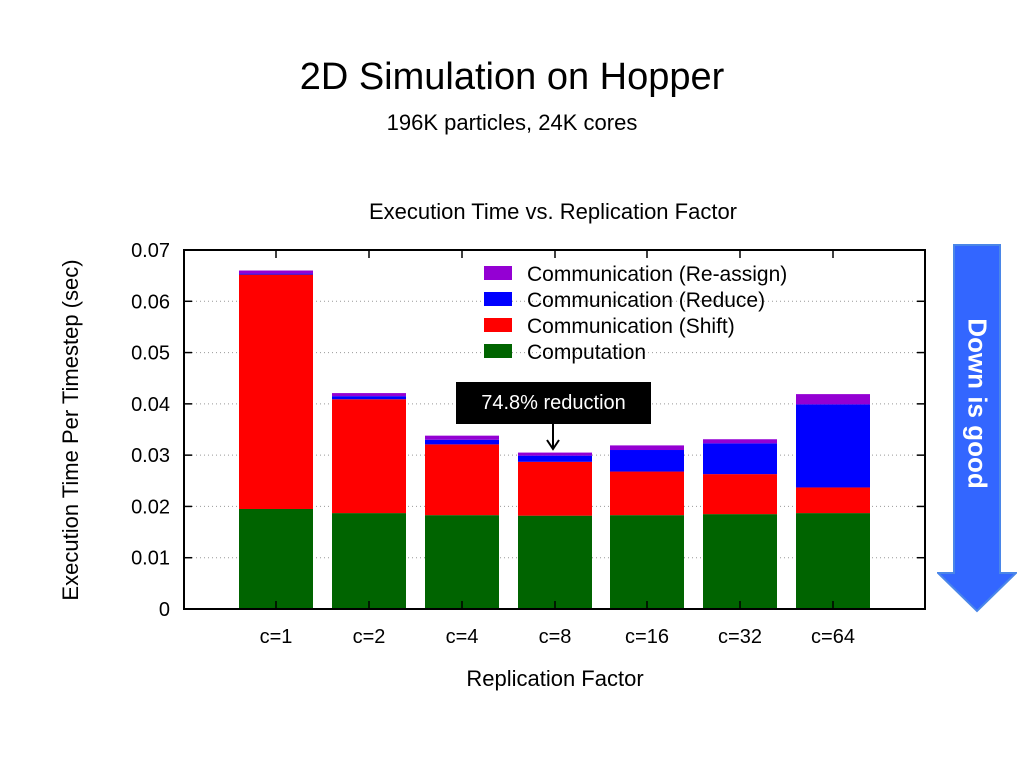 The image size is (1024, 768). What do you see at coordinates (276, 637) in the screenshot?
I see `x-tick-label: c=1` at bounding box center [276, 637].